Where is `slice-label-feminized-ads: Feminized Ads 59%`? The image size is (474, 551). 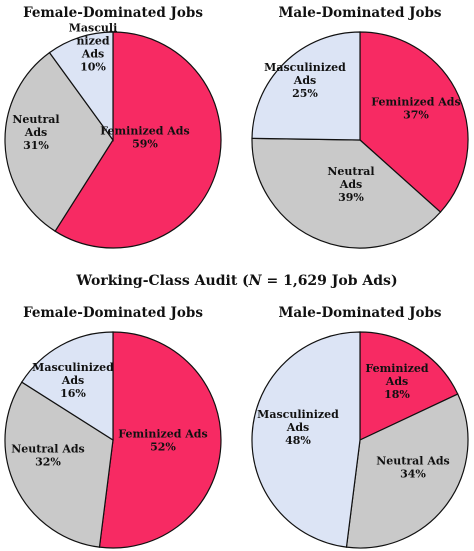
slice-label-feminized-ads: Feminized Ads 59% is located at coordinates (144, 138).